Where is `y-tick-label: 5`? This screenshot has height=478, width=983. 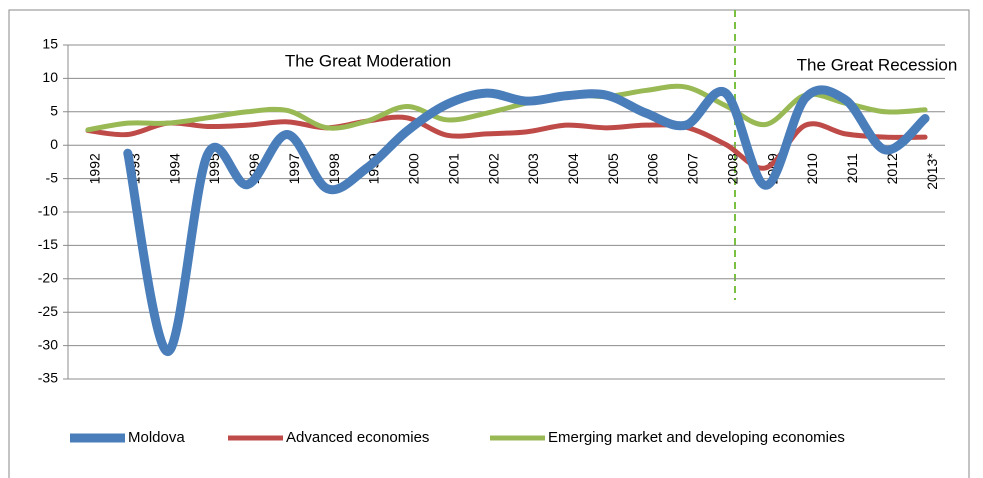 y-tick-label: 5 is located at coordinates (54, 111).